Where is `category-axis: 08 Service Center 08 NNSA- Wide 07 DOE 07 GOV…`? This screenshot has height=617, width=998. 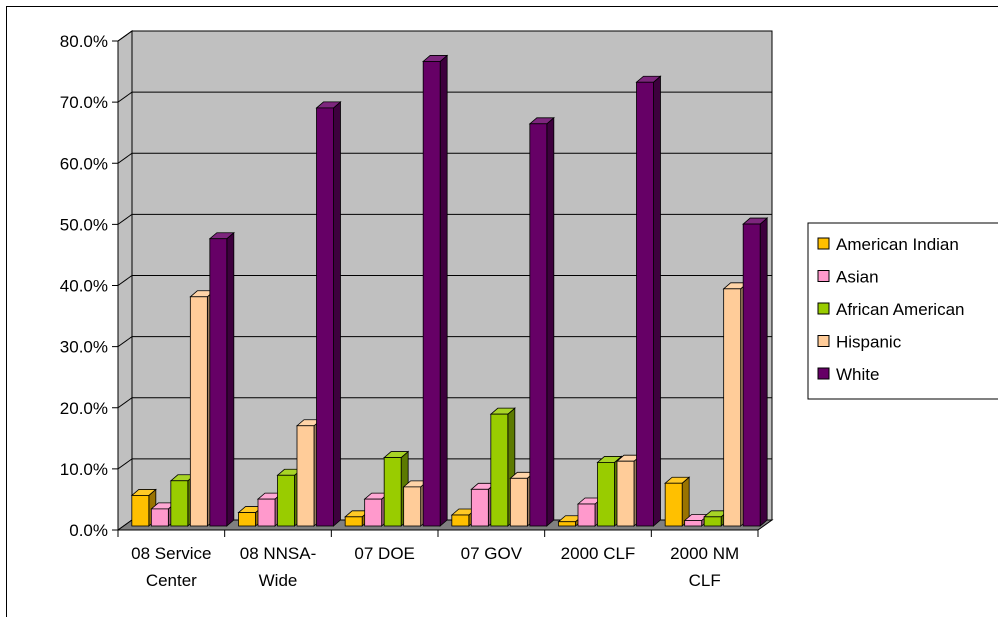 category-axis: 08 Service Center 08 NNSA- Wide 07 DOE 07 GOV… is located at coordinates (438, 559).